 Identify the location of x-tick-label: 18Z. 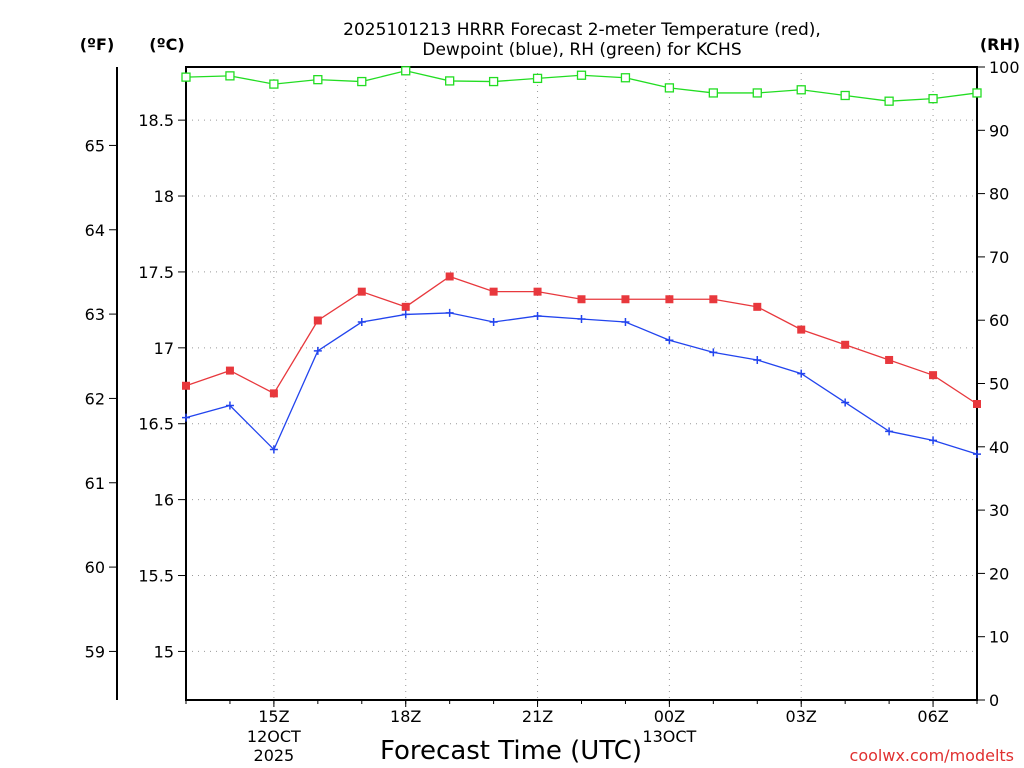
(405, 716).